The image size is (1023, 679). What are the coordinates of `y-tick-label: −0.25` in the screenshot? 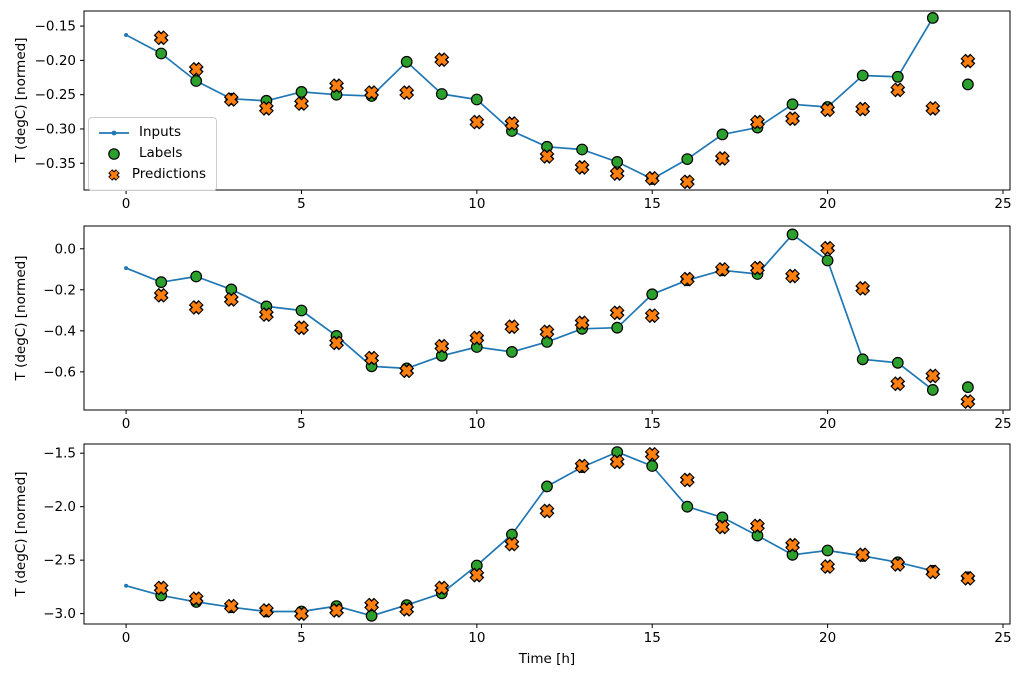 It's located at (55, 95).